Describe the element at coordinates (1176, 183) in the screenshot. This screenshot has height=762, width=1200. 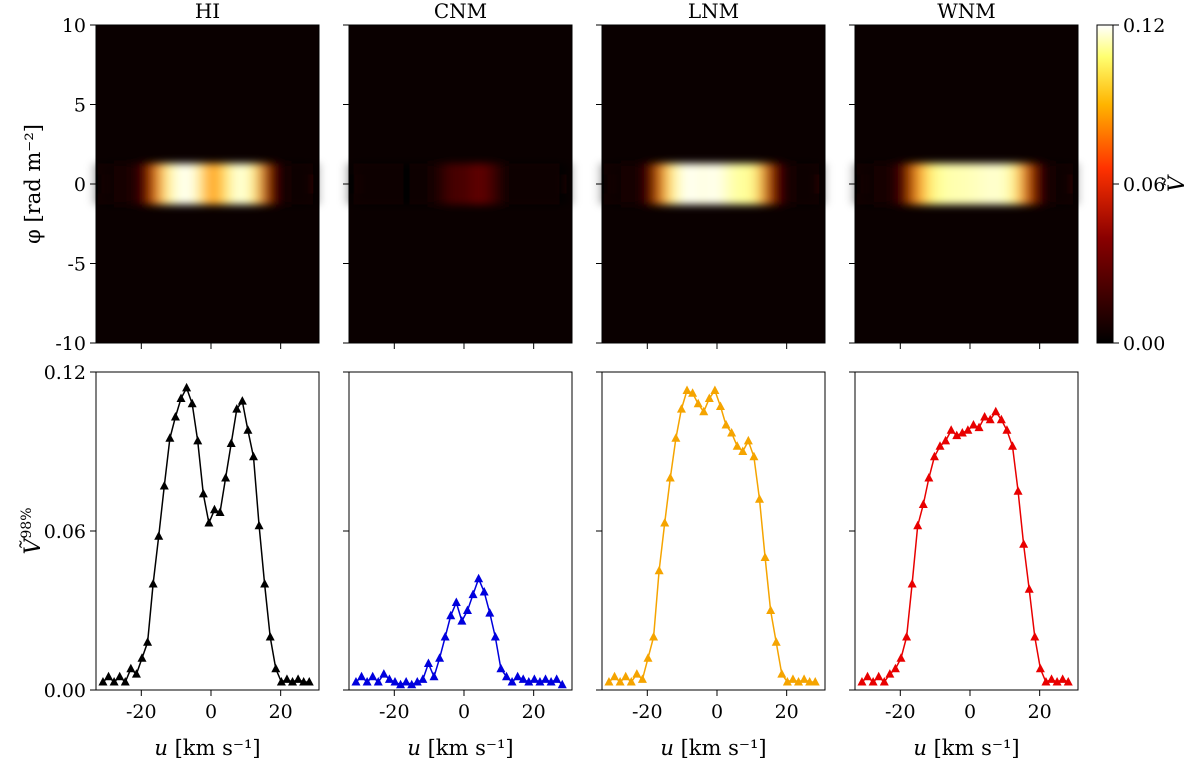
I see `colorbar-label: Ṽ` at that location.